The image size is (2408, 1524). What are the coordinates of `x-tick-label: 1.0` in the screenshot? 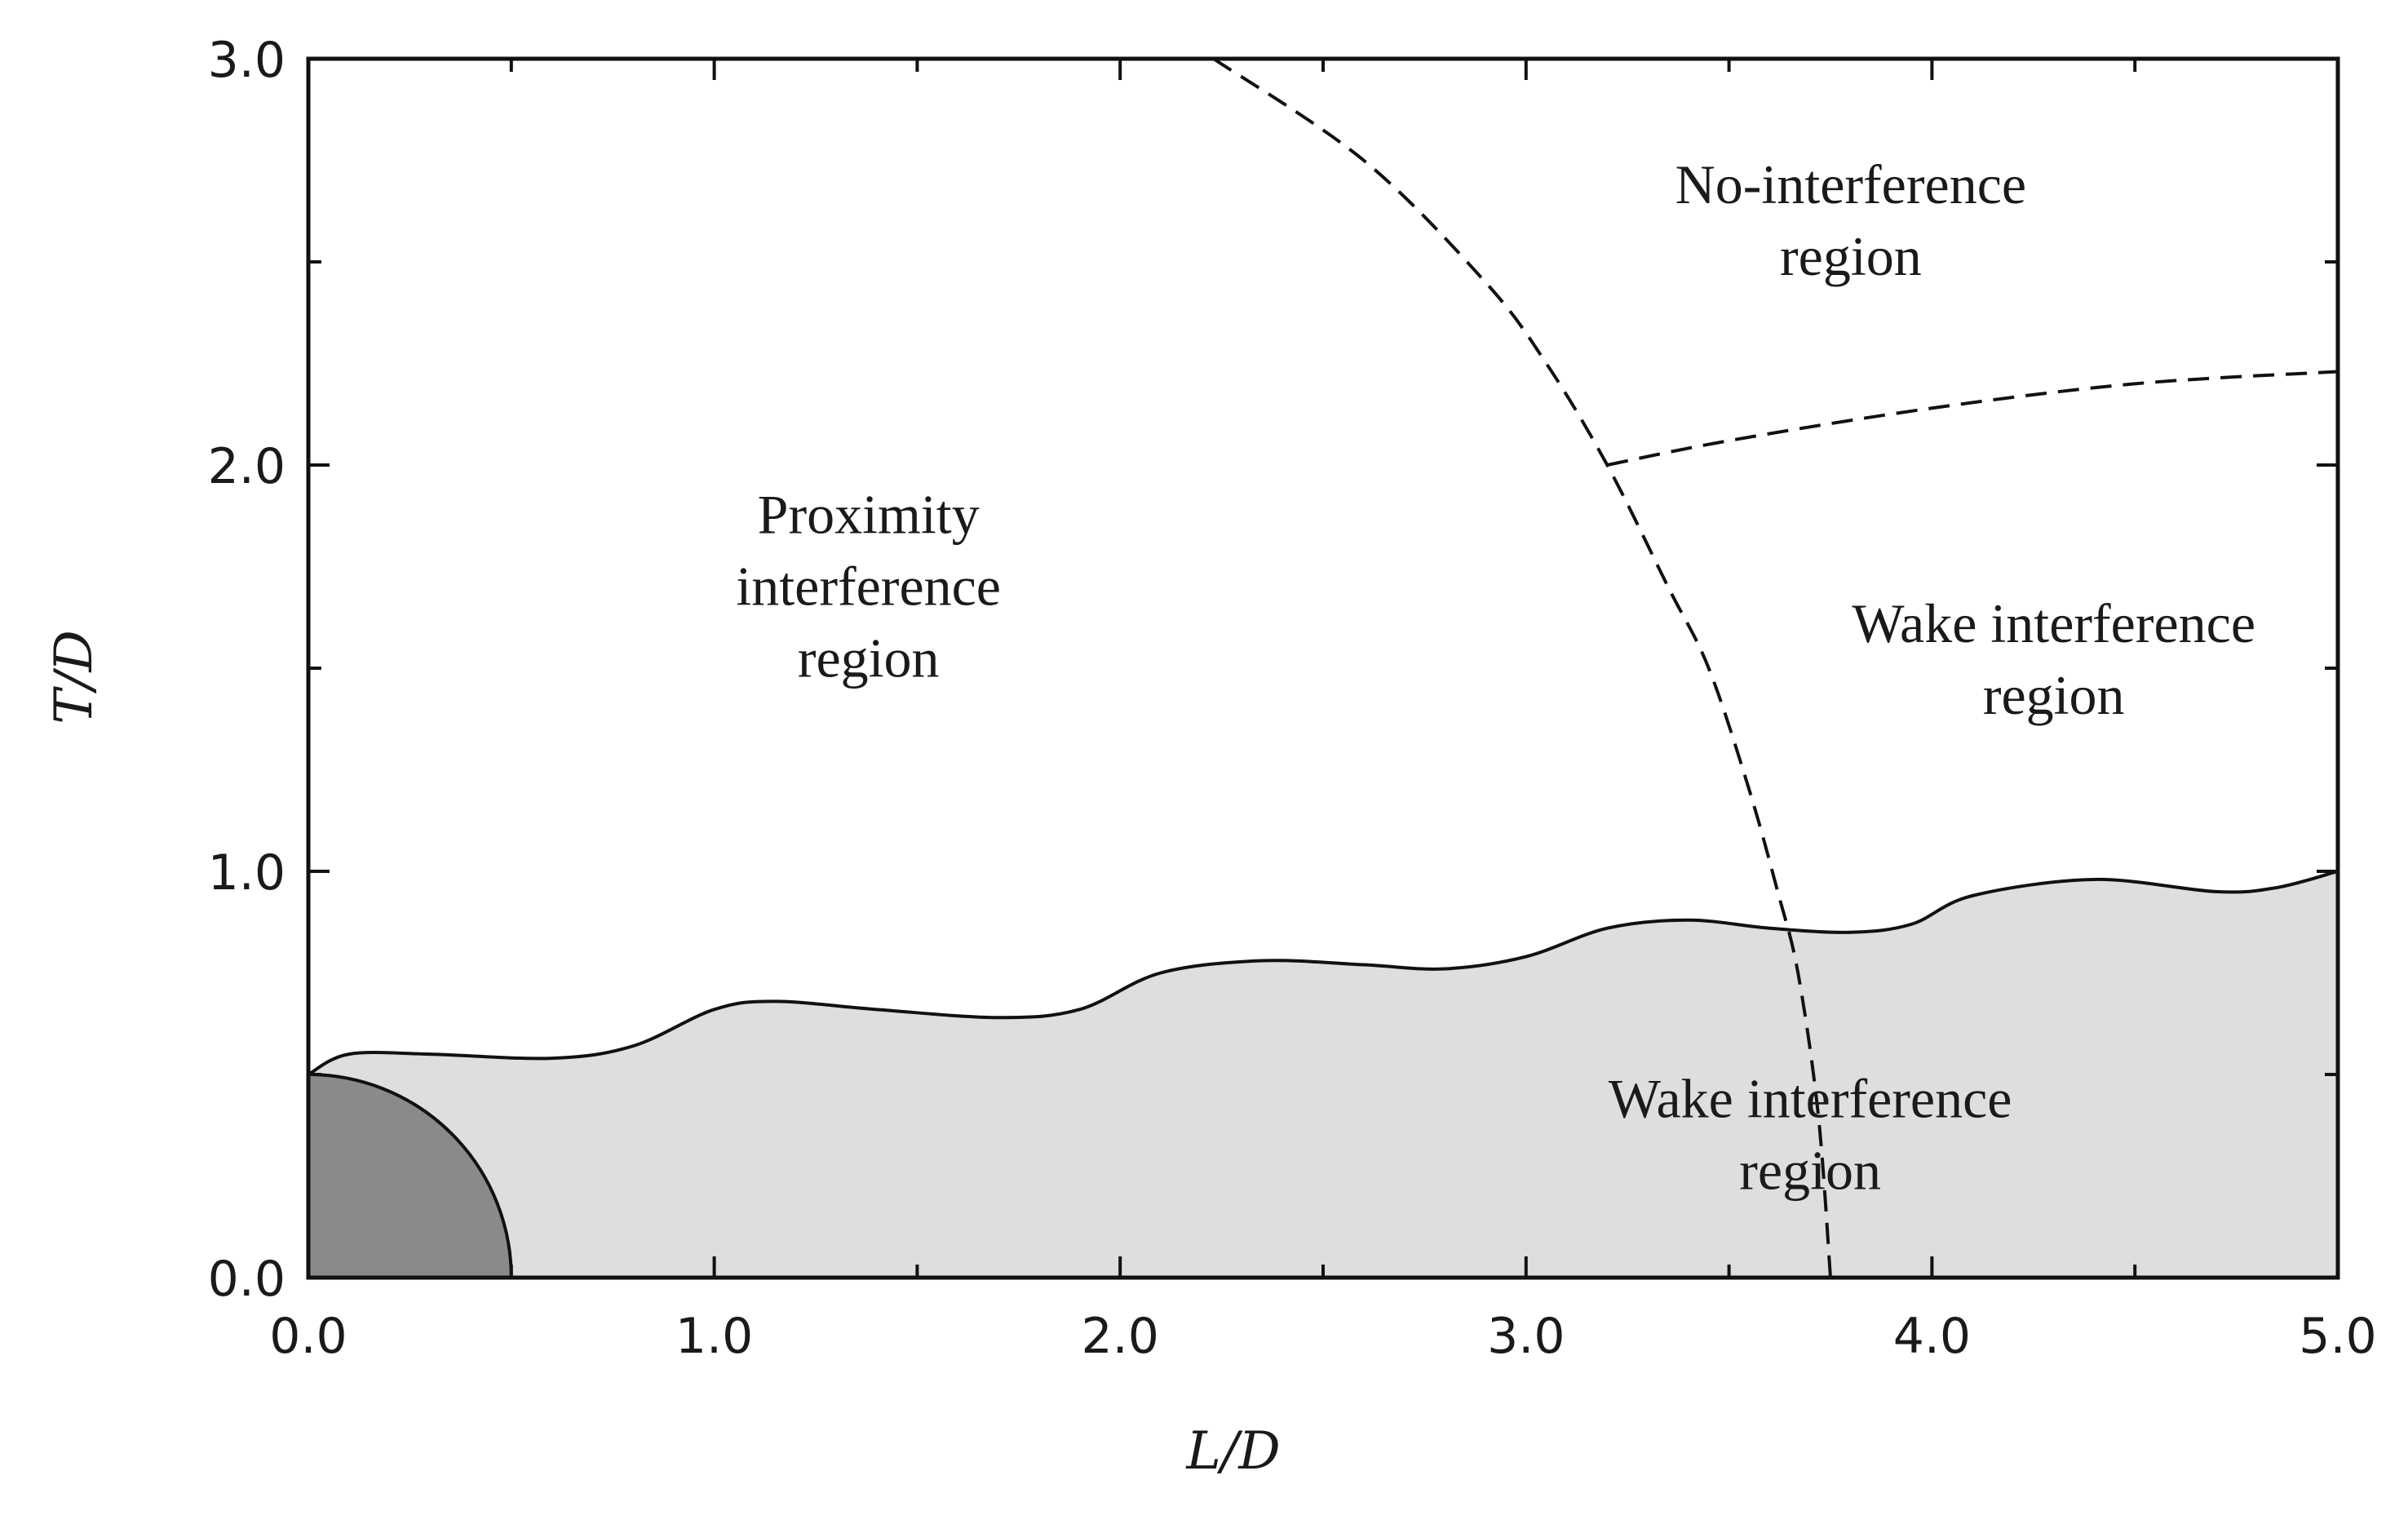 It's located at (714, 1336).